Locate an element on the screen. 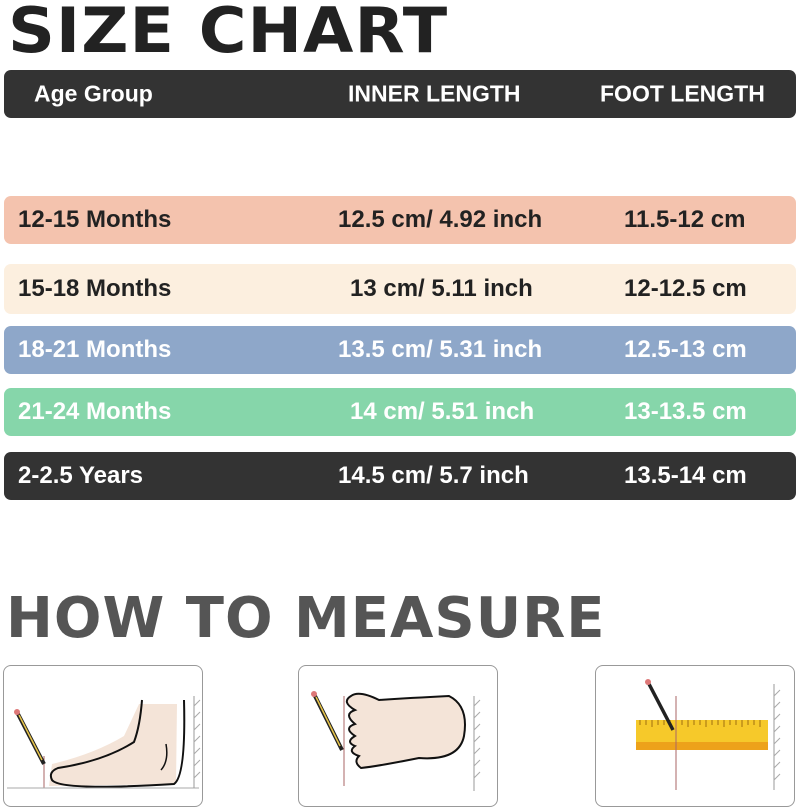  table-header: Age Group INNER LENGTH FOOT LENGTH is located at coordinates (400, 94).